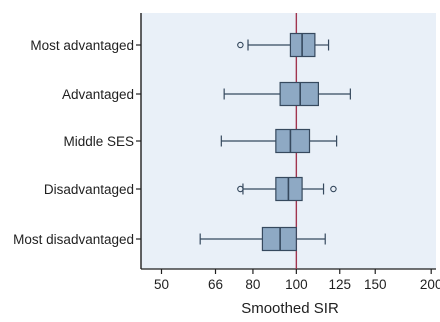  Describe the element at coordinates (82, 45) in the screenshot. I see `y-tick-label: Most advantaged` at that location.